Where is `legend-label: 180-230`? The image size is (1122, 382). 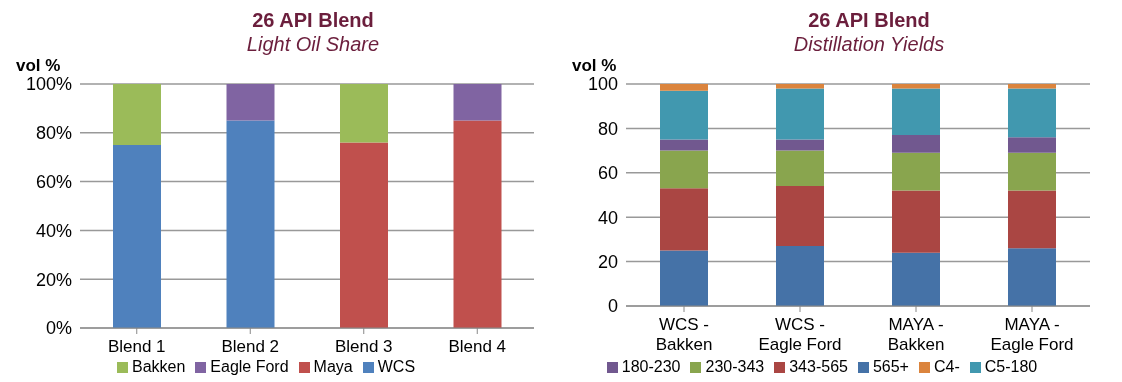
legend-label: 180-230 is located at coordinates (651, 366).